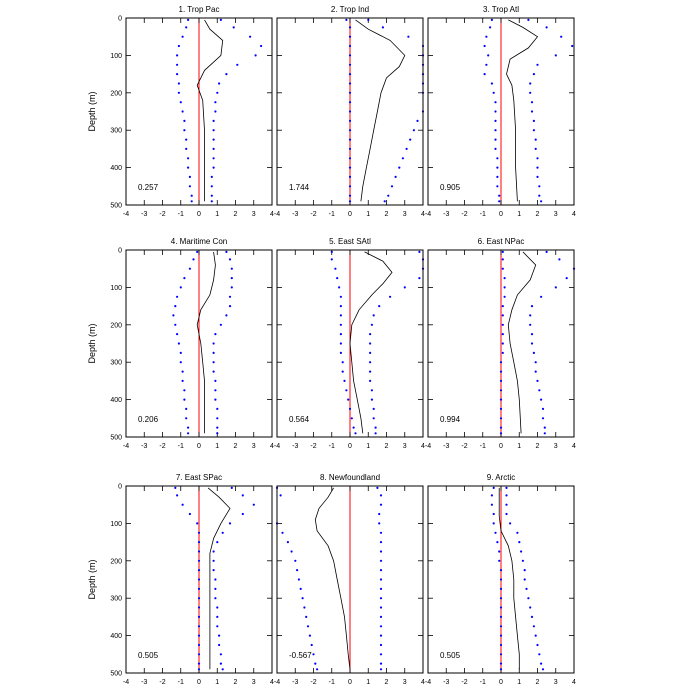  I want to click on x-tick-label: 2, so click(236, 682).